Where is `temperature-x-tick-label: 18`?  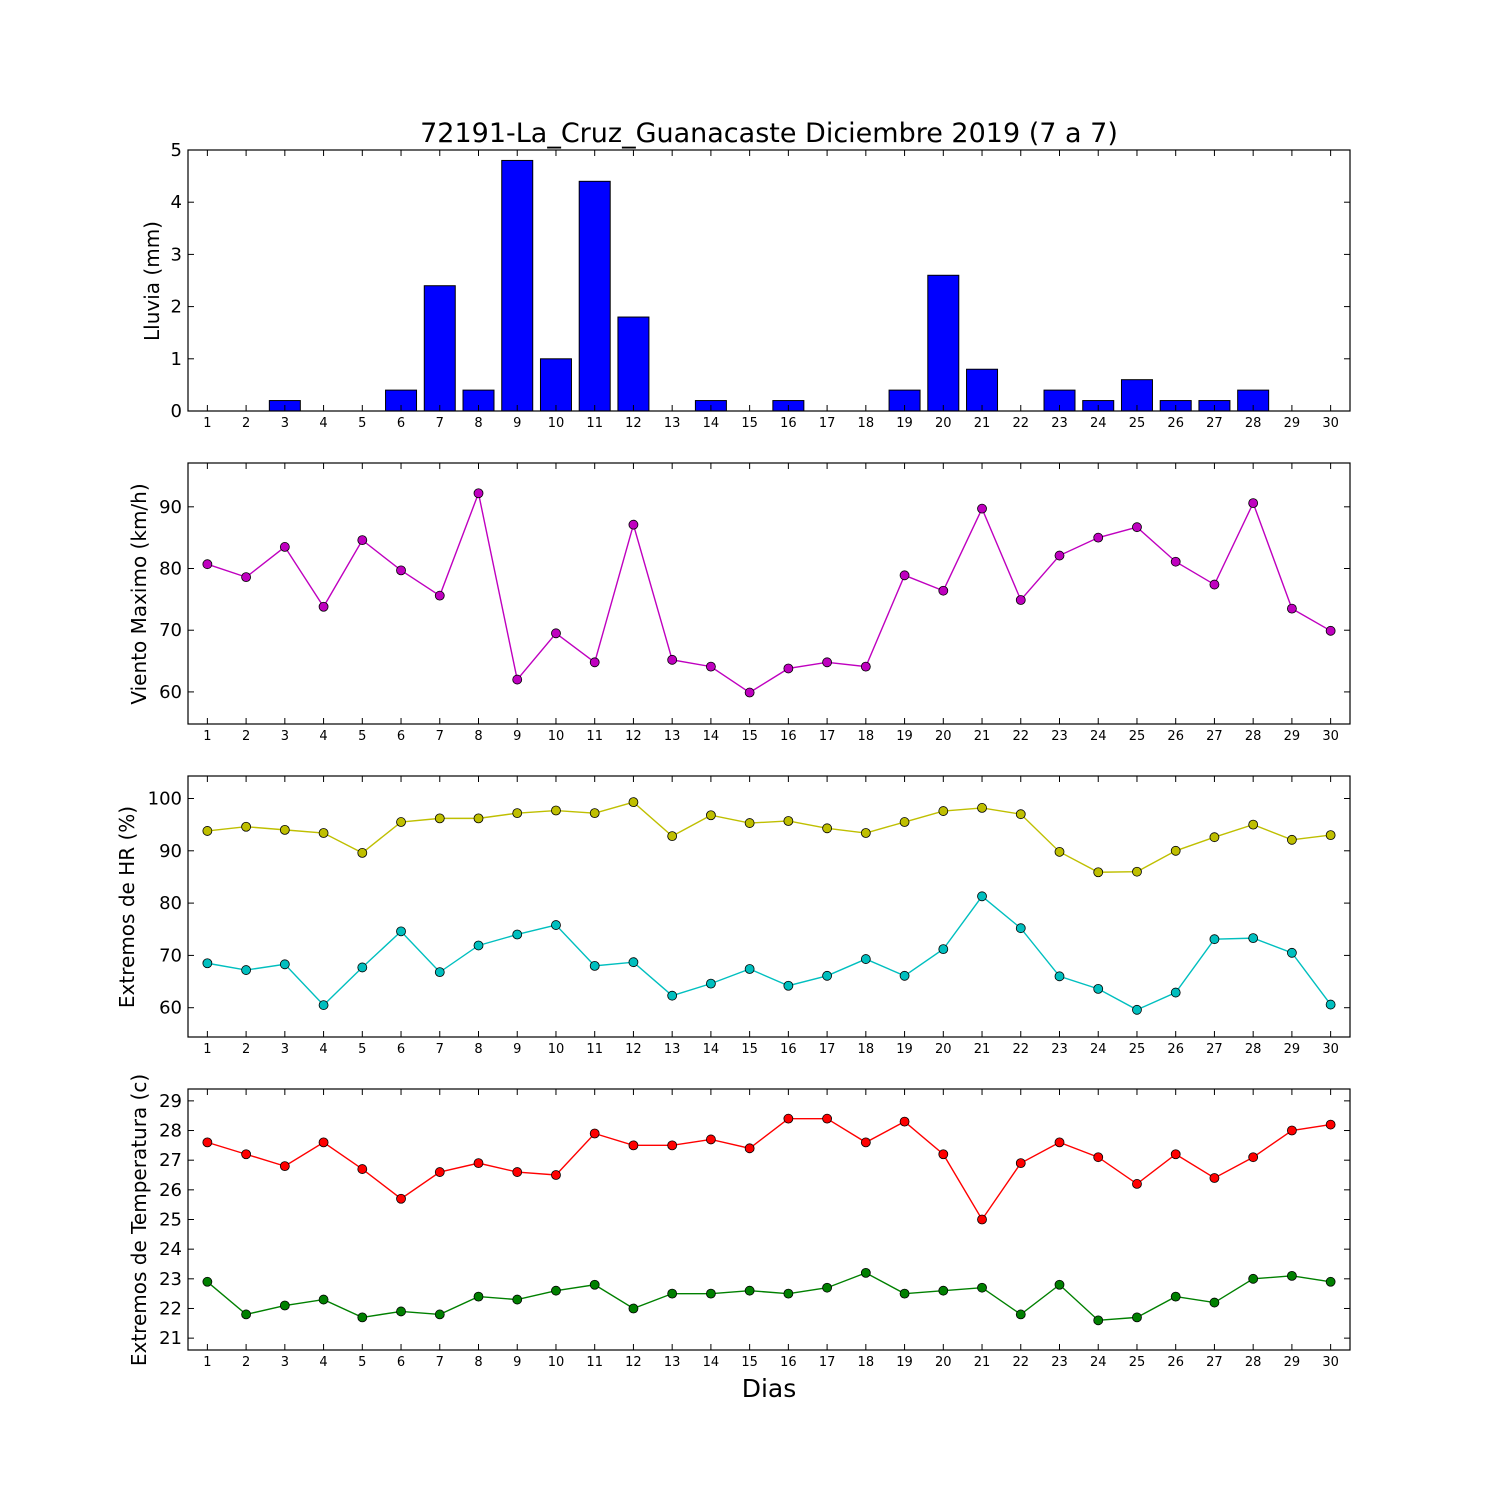
temperature-x-tick-label: 18 is located at coordinates (866, 1362).